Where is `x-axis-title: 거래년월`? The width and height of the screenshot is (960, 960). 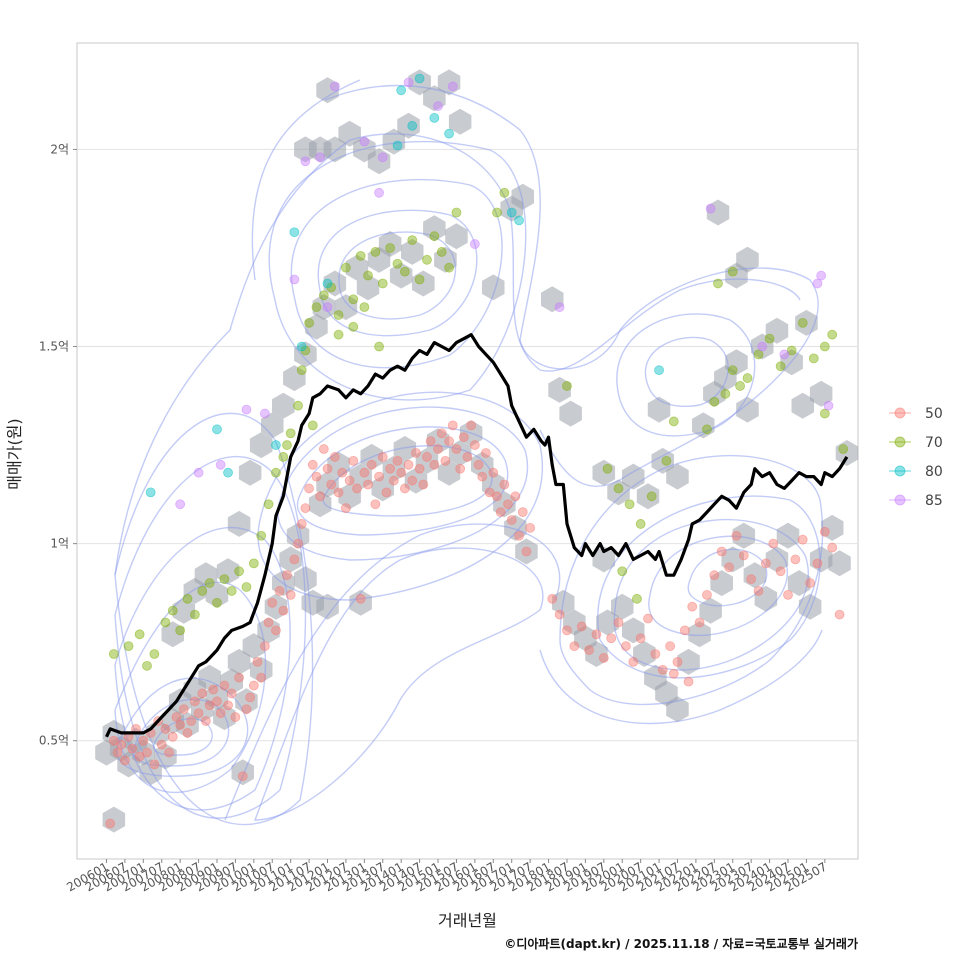
x-axis-title: 거래년월 is located at coordinates (467, 920).